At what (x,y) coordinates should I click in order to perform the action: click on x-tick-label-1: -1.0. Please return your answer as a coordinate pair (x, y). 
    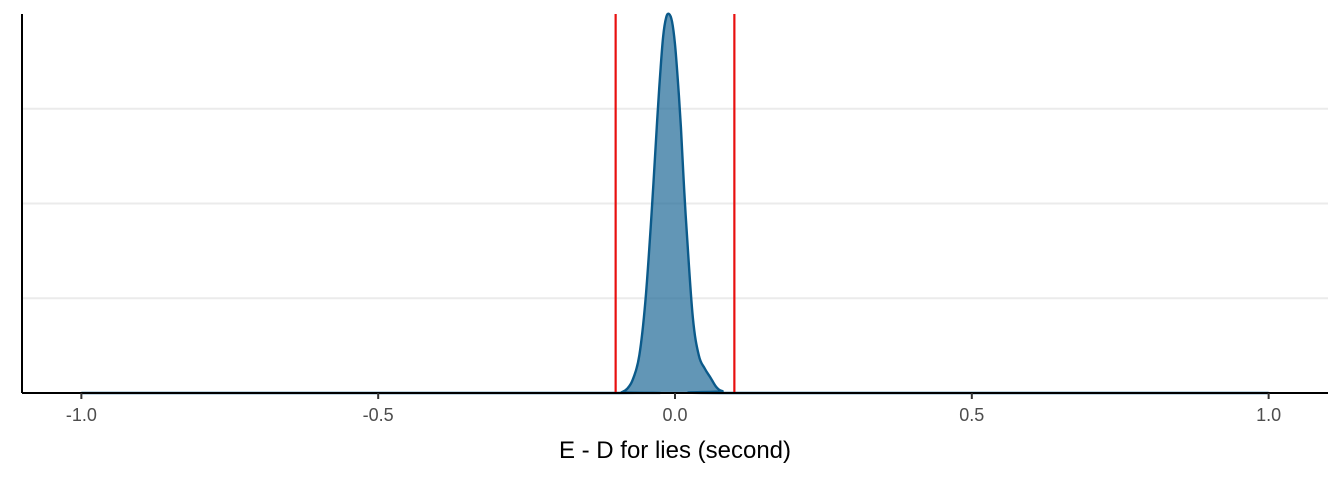
    Looking at the image, I should click on (81, 415).